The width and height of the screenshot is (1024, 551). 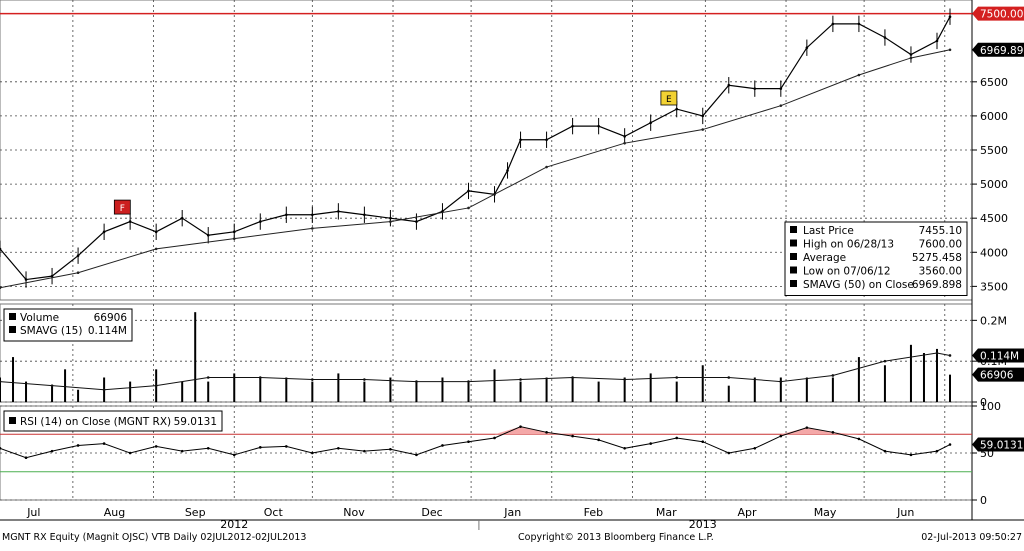 I want to click on volume-legend-box, so click(x=68, y=325).